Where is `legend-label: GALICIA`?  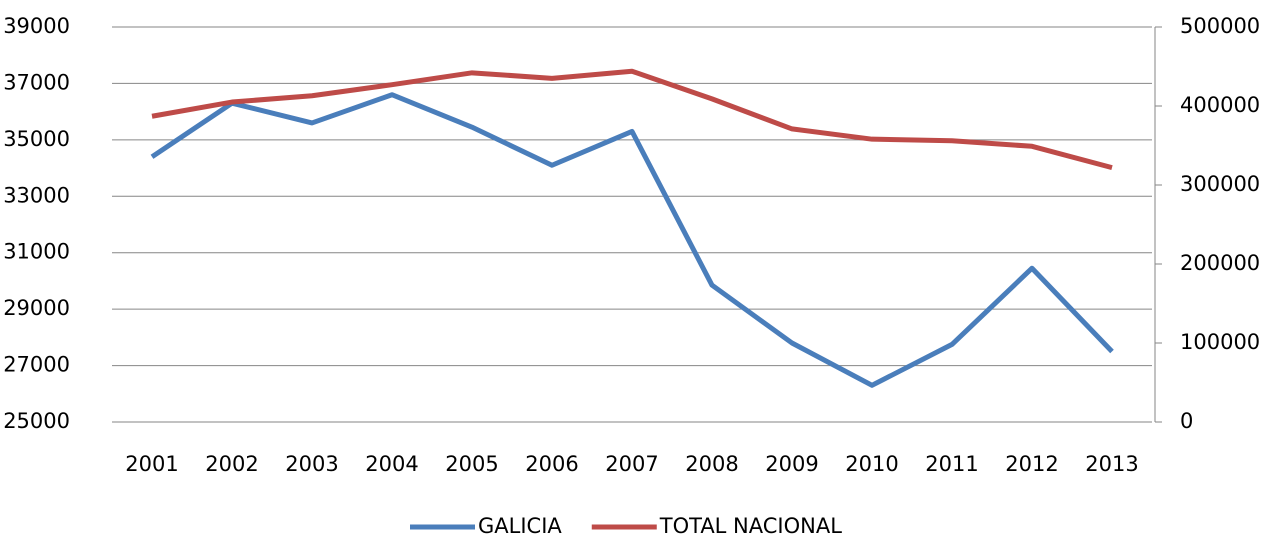
legend-label: GALICIA is located at coordinates (520, 526).